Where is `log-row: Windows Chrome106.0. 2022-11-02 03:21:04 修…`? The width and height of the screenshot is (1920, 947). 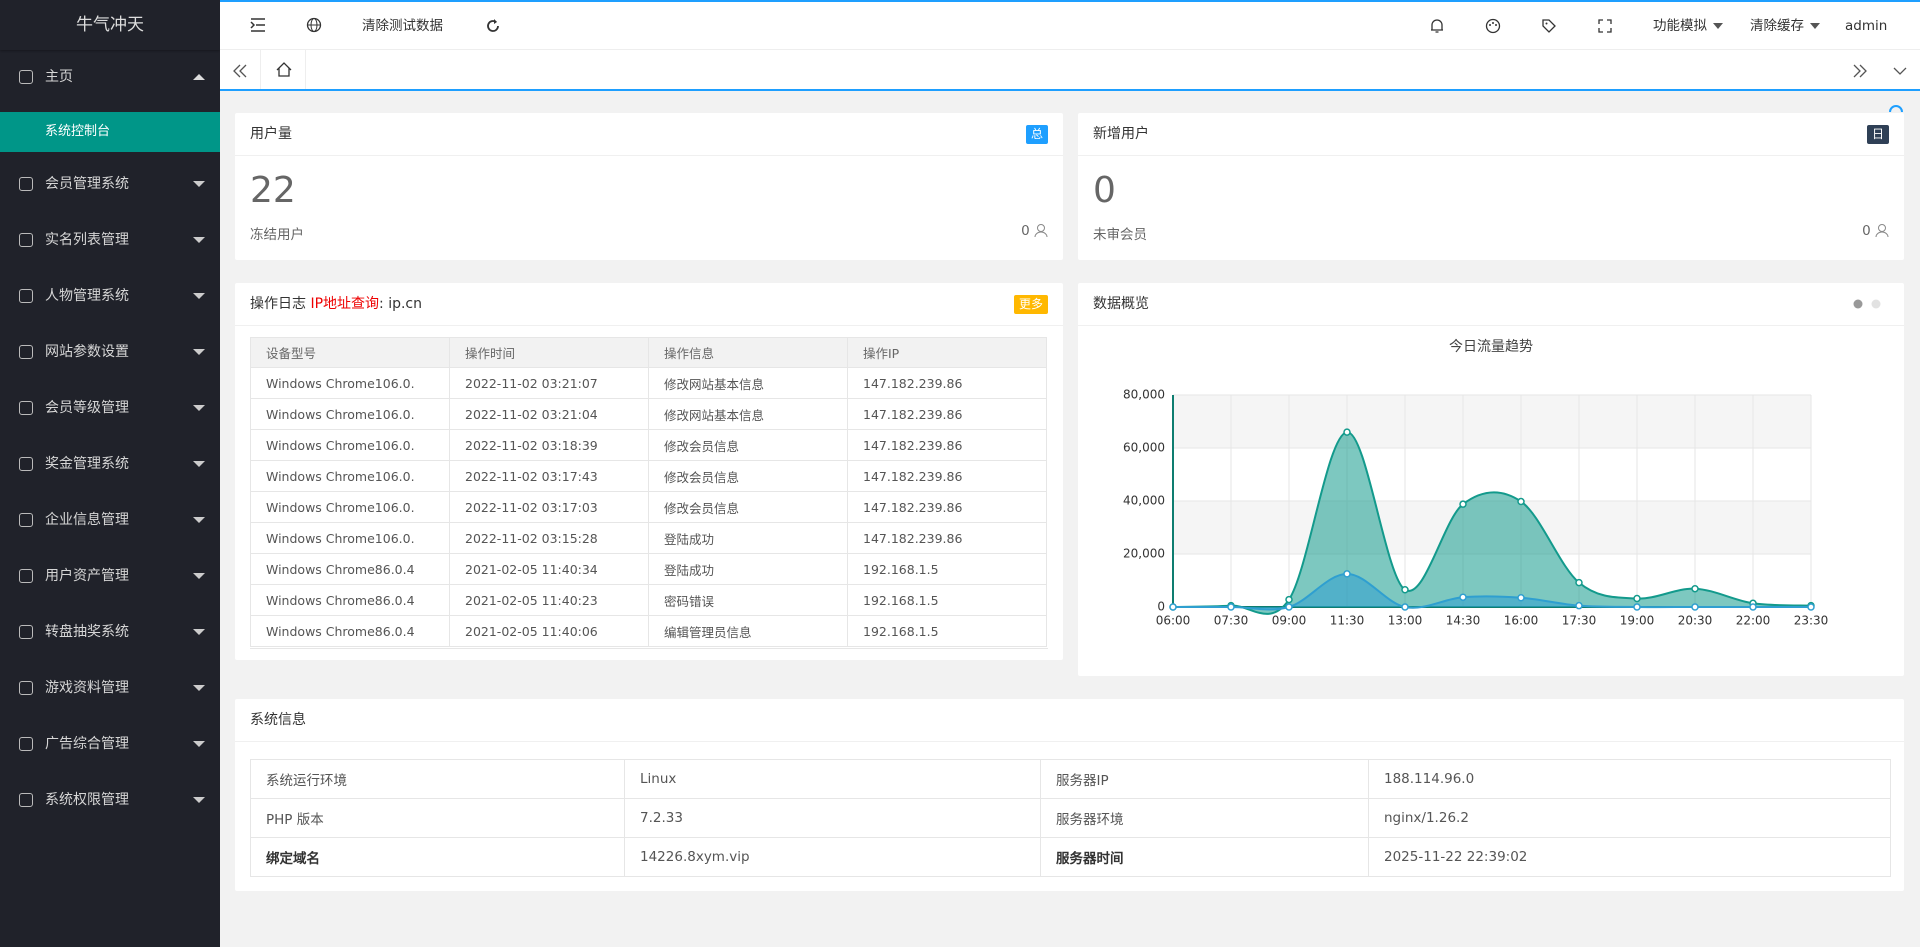
log-row: Windows Chrome106.0. 2022-11-02 03:21:04 修… is located at coordinates (648, 414).